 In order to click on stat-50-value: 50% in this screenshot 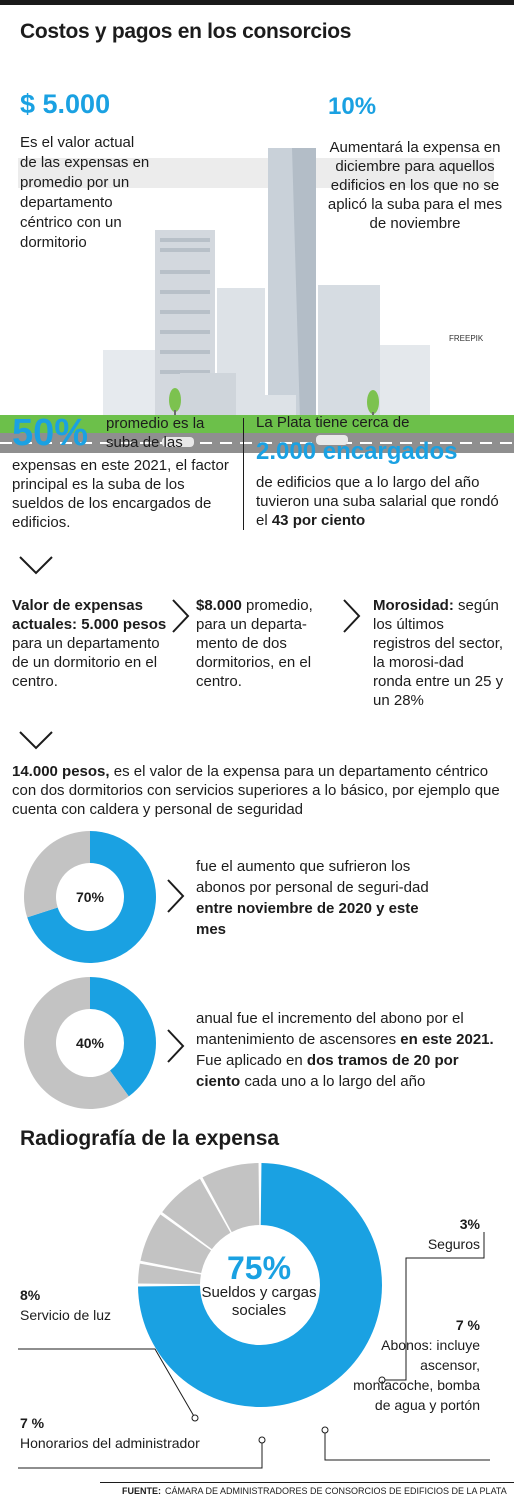, I will do `click(50, 433)`.